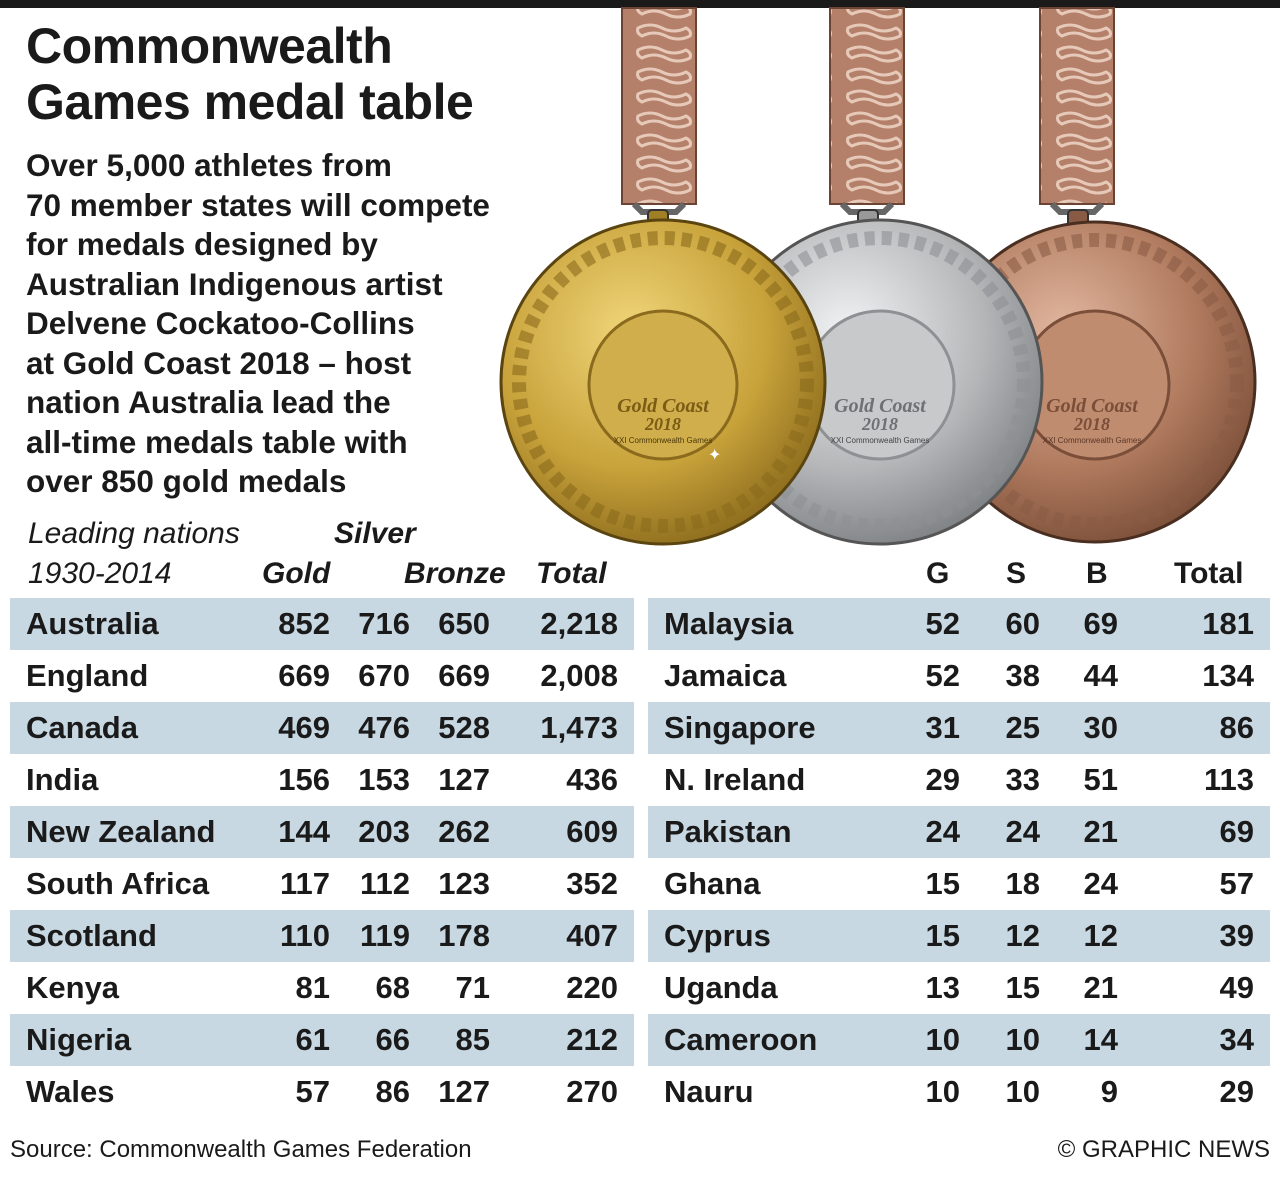 This screenshot has height=1194, width=1280. Describe the element at coordinates (312, 1091) in the screenshot. I see `gold-count: 57` at that location.